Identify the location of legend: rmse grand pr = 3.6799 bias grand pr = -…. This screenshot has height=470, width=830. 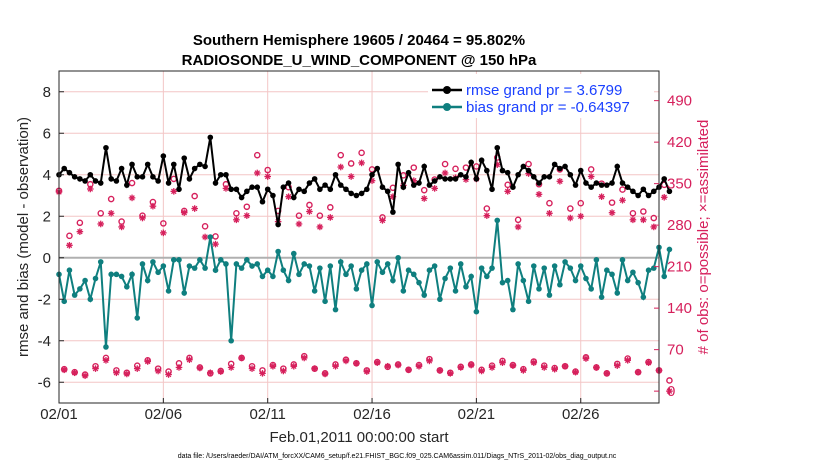
(541, 96).